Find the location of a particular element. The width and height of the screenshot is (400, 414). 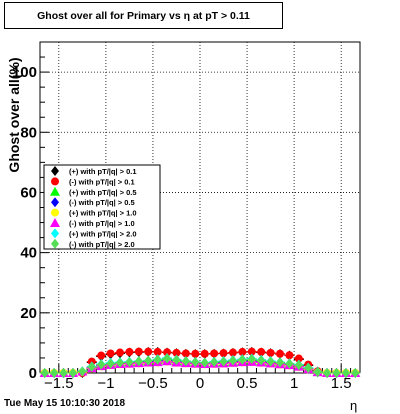

y-tick-label: 80 is located at coordinates (28, 132).